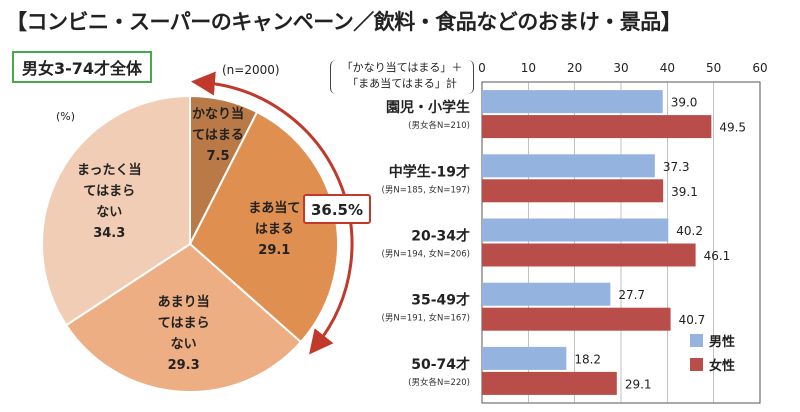 This screenshot has height=412, width=800. Describe the element at coordinates (426, 254) in the screenshot. I see `category-sample-note: (男N=194, 女N=206)` at that location.